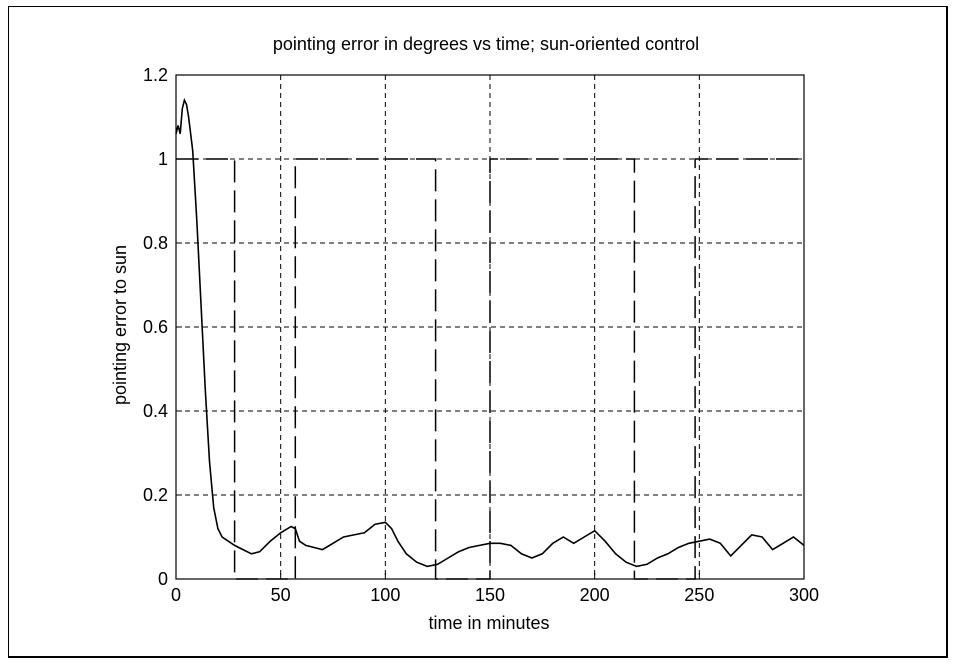 Image resolution: width=960 pixels, height=670 pixels. What do you see at coordinates (385, 595) in the screenshot?
I see `x-tick-label: 100` at bounding box center [385, 595].